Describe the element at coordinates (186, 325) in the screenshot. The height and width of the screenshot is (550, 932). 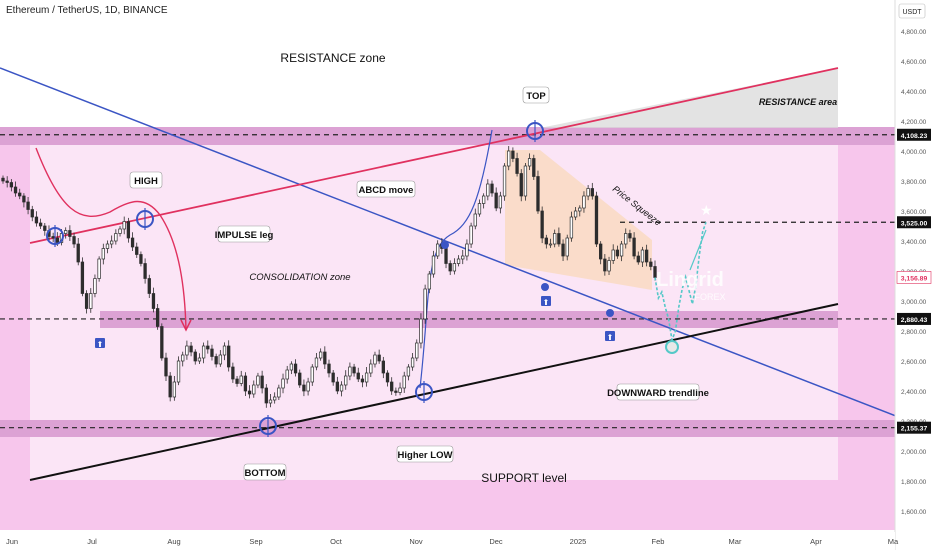
I see `impulse-arrow-head` at that location.